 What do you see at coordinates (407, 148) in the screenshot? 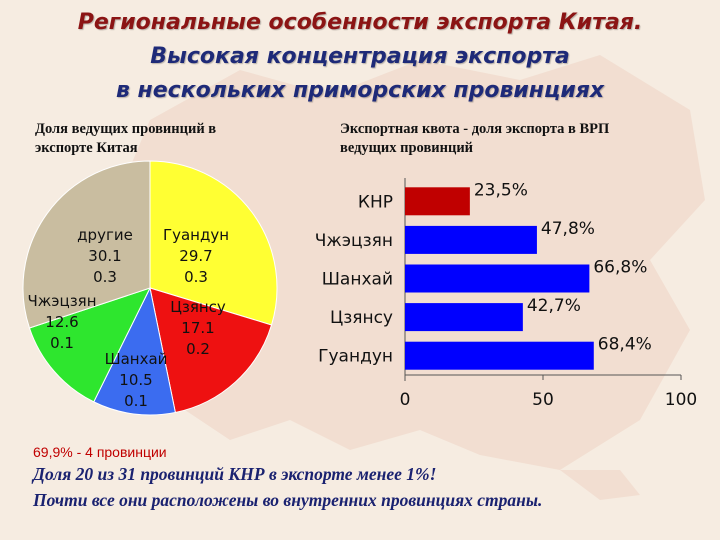
I see `right-subtitle-line-2: ведущих провинций` at bounding box center [407, 148].